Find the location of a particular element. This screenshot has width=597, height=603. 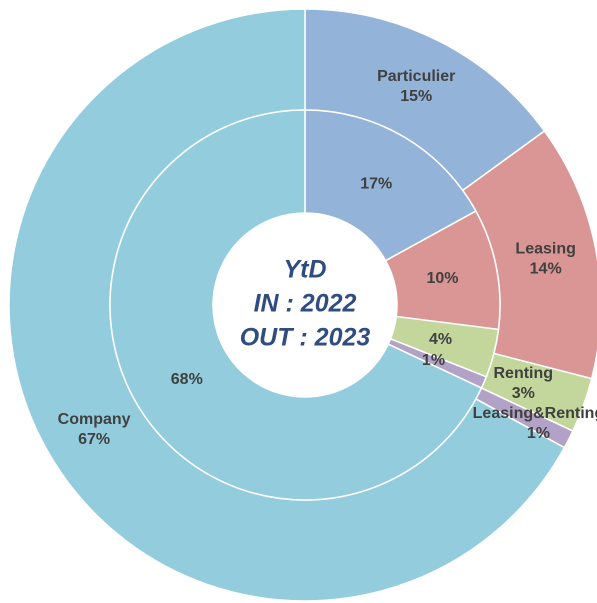

slice-label: 3% is located at coordinates (523, 393).